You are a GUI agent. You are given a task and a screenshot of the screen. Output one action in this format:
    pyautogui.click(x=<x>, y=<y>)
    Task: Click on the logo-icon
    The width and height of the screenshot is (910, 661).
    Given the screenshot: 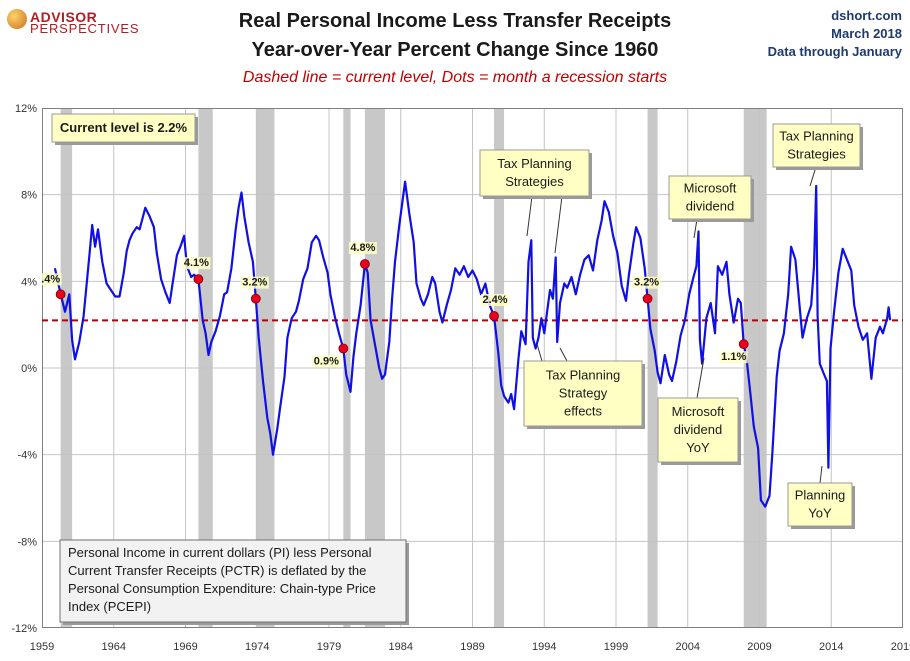 What is the action you would take?
    pyautogui.click(x=17, y=19)
    